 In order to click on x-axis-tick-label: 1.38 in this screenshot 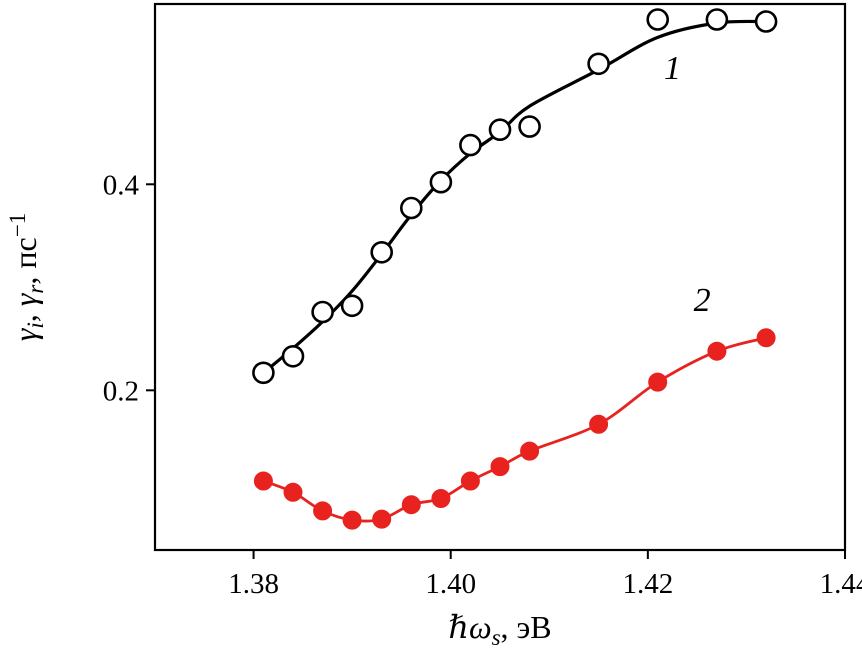, I will do `click(253, 584)`.